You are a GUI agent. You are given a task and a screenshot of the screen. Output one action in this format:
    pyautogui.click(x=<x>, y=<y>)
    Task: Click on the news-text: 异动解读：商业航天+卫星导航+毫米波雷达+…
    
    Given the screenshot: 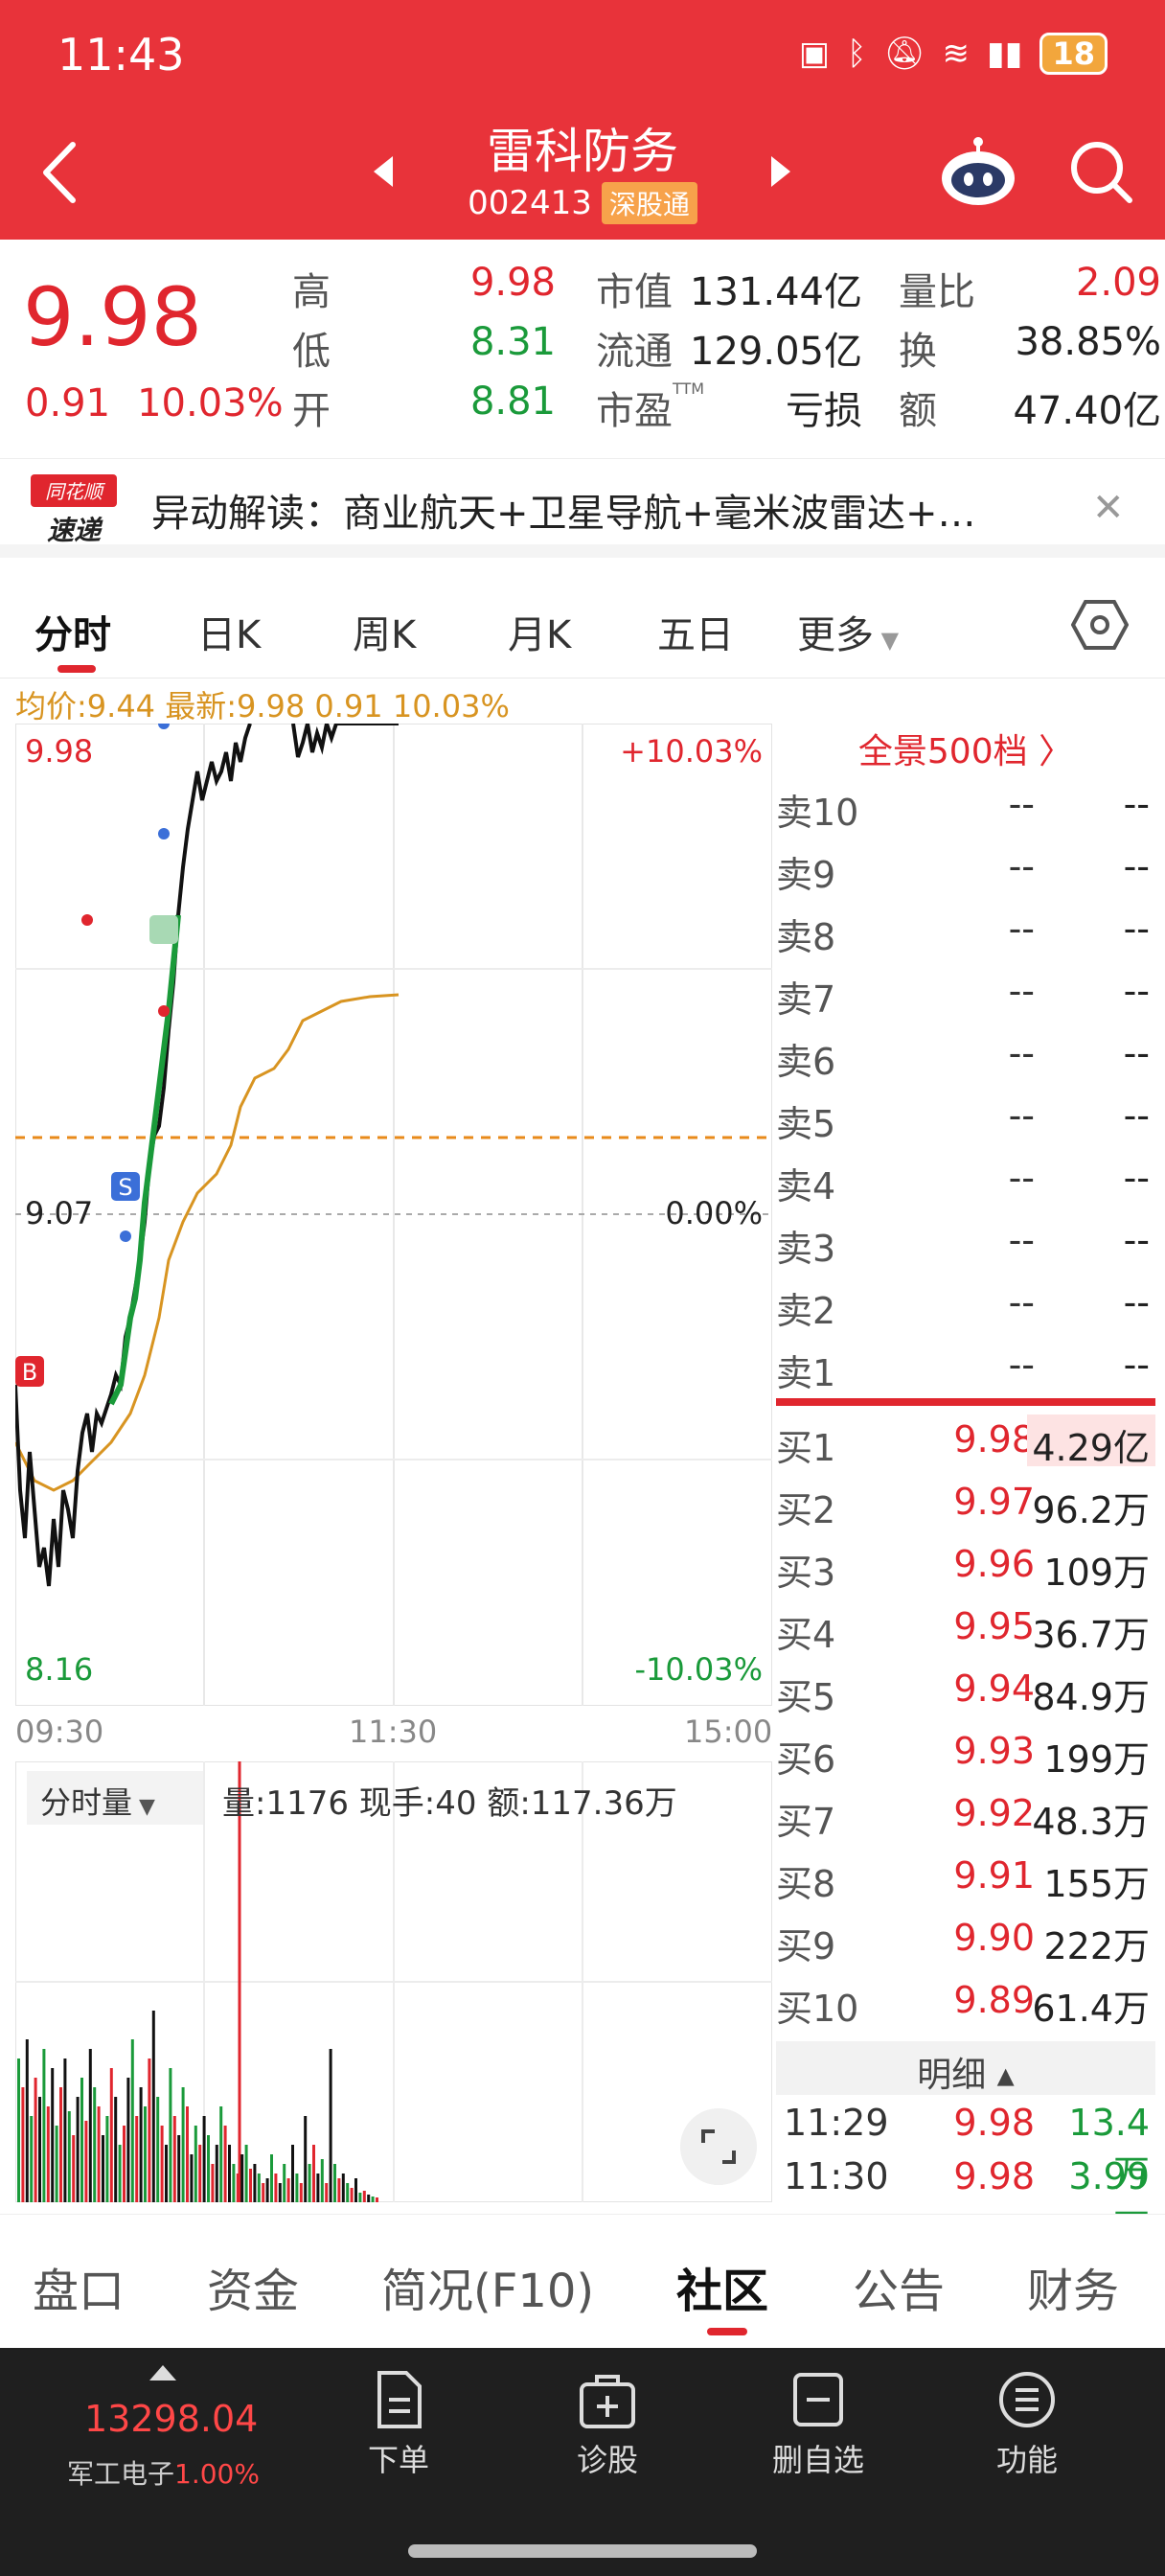 What is the action you would take?
    pyautogui.click(x=563, y=514)
    